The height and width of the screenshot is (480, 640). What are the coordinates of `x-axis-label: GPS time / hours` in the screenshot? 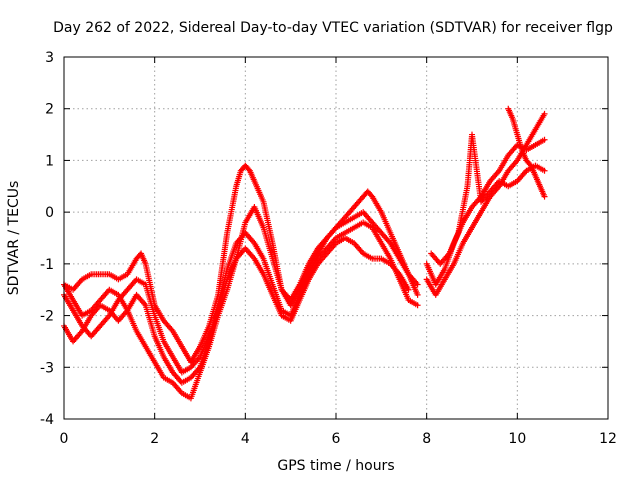 It's located at (335, 466).